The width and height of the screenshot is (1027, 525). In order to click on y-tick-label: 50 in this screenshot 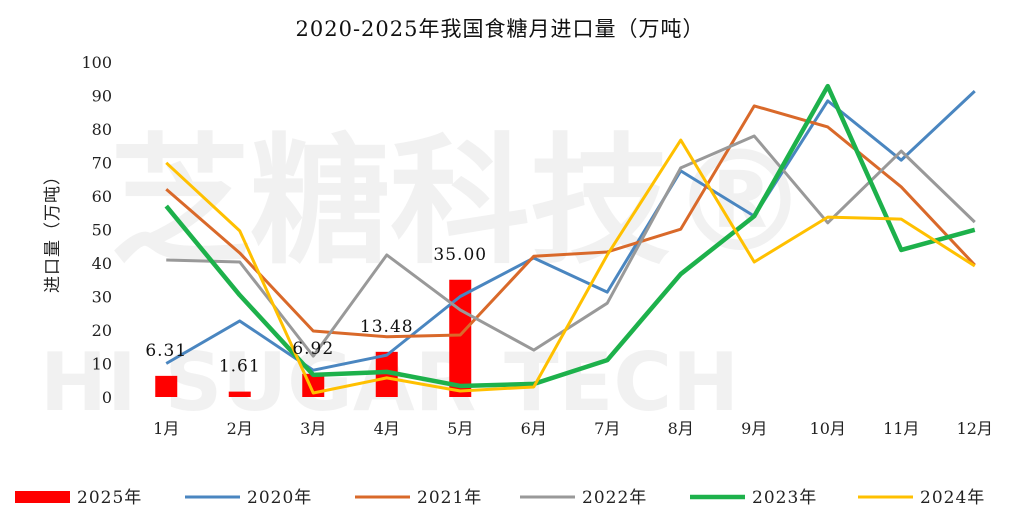, I will do `click(102, 230)`.